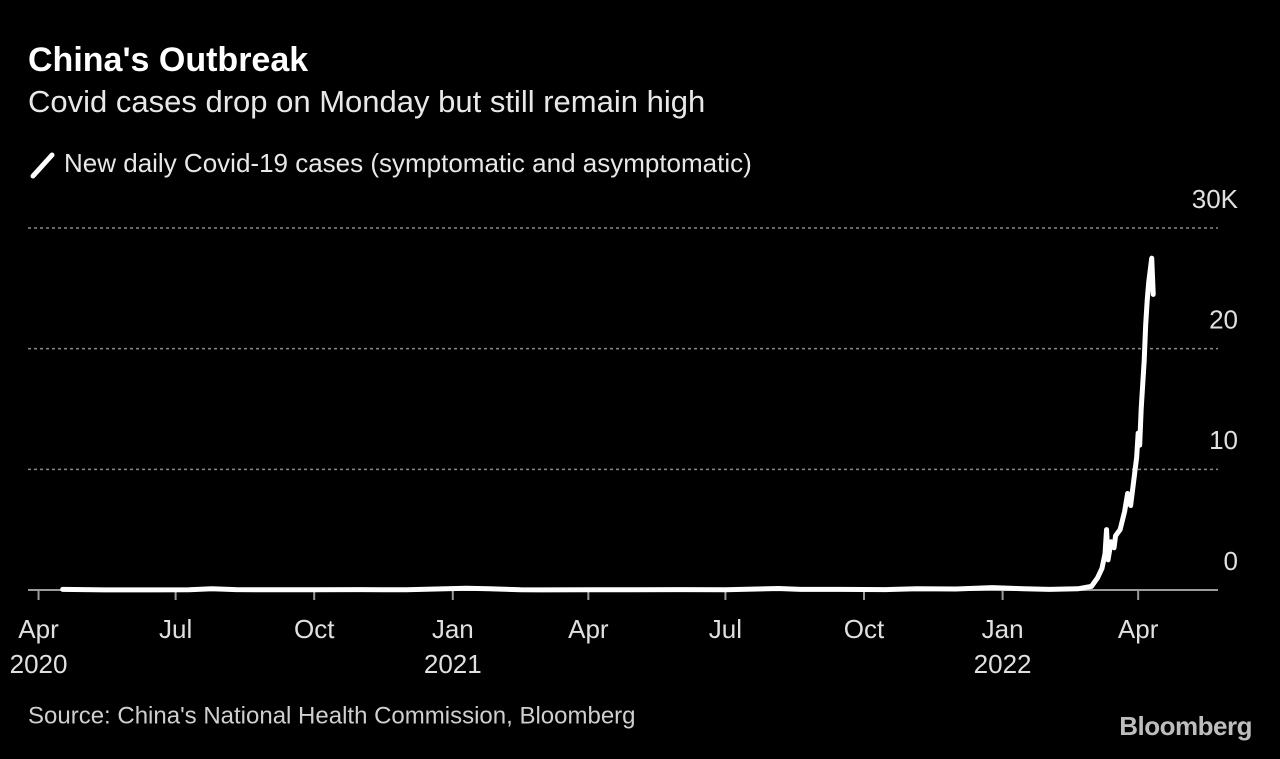 This screenshot has width=1280, height=759. Describe the element at coordinates (1215, 199) in the screenshot. I see `y-tick-label: 30K` at that location.